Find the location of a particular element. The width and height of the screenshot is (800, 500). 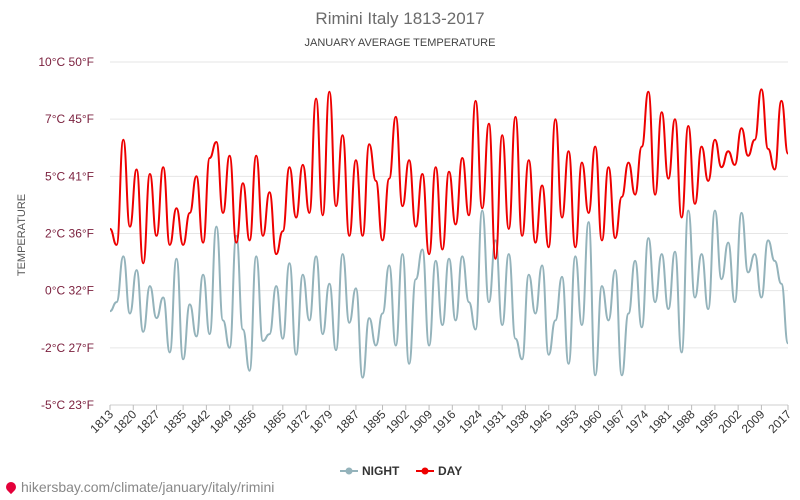

legend-night-label: NIGHT is located at coordinates (381, 471).